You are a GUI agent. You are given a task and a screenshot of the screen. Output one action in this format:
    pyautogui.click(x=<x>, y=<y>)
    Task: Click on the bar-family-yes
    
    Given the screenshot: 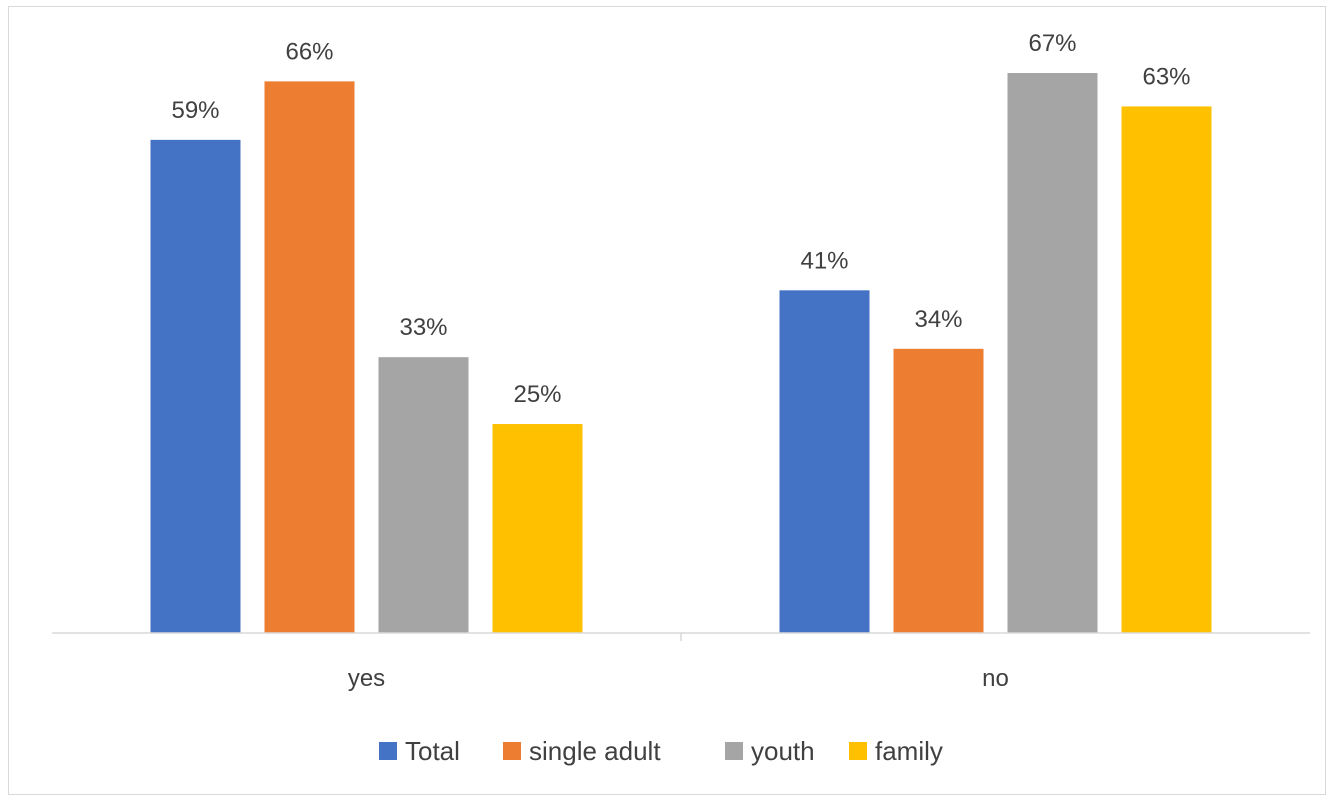 What is the action you would take?
    pyautogui.click(x=537, y=528)
    